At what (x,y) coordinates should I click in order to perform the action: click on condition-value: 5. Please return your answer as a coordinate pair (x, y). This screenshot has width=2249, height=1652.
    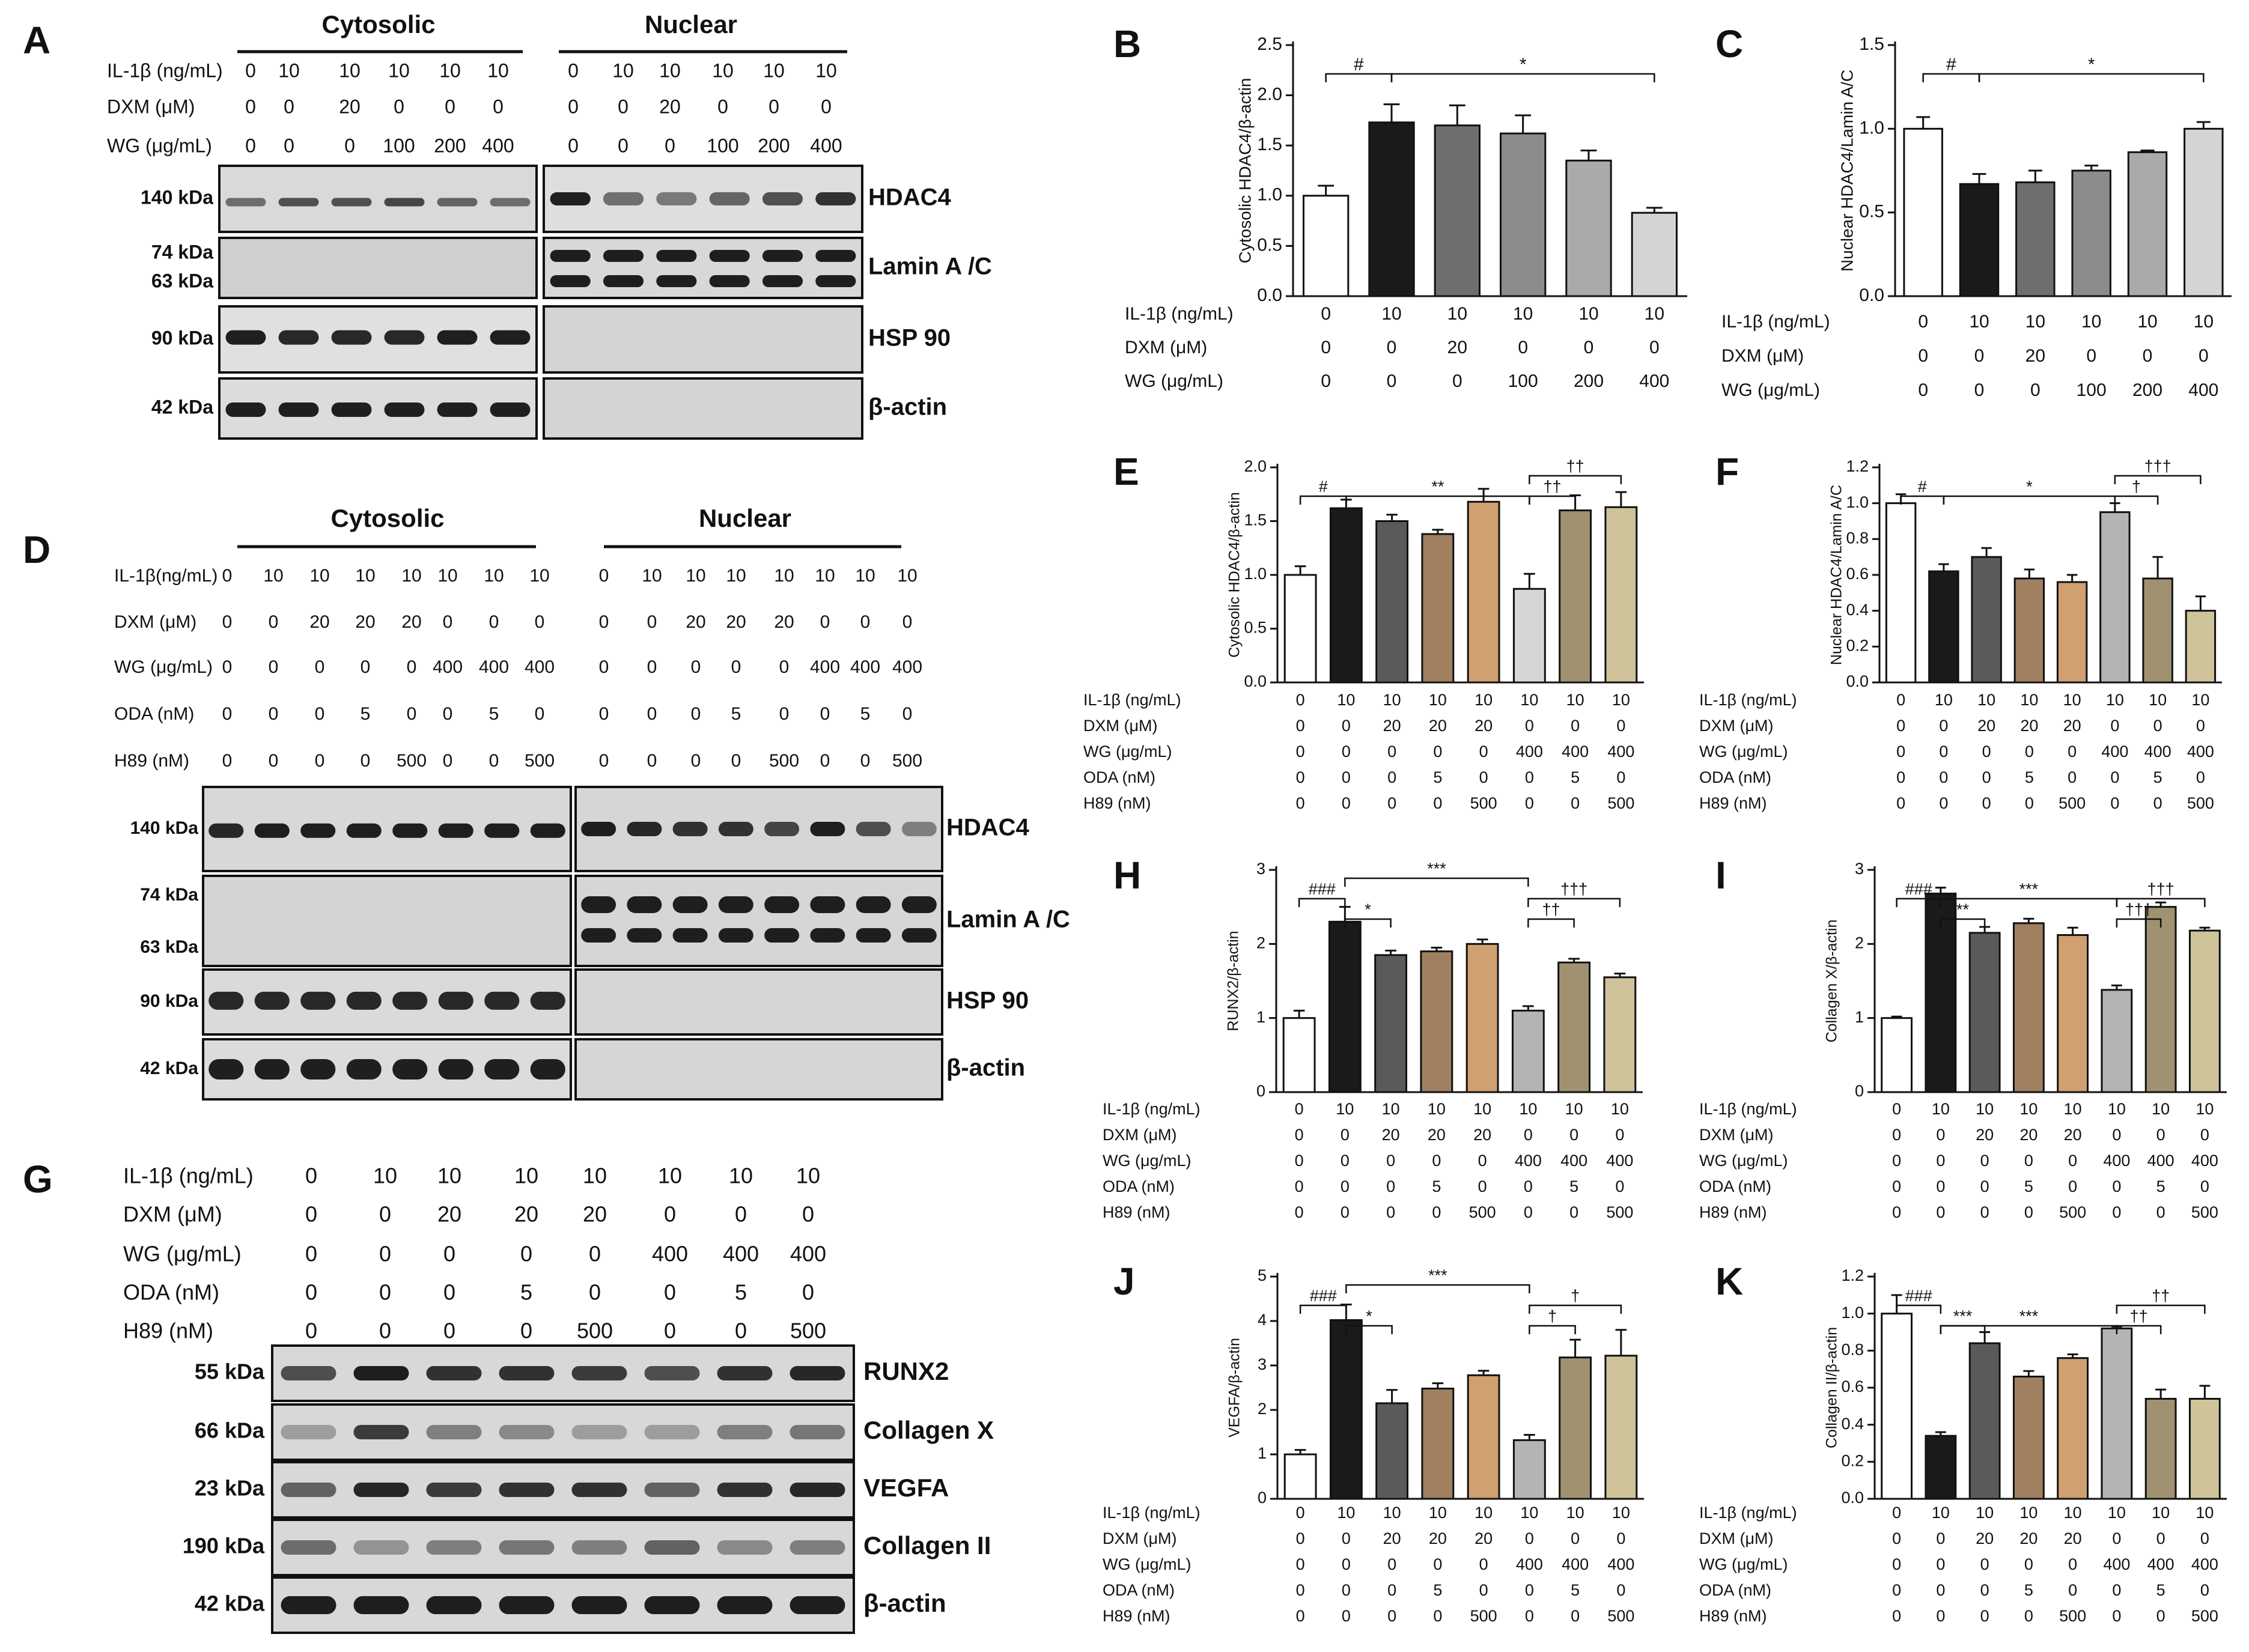
    Looking at the image, I should click on (2029, 1186).